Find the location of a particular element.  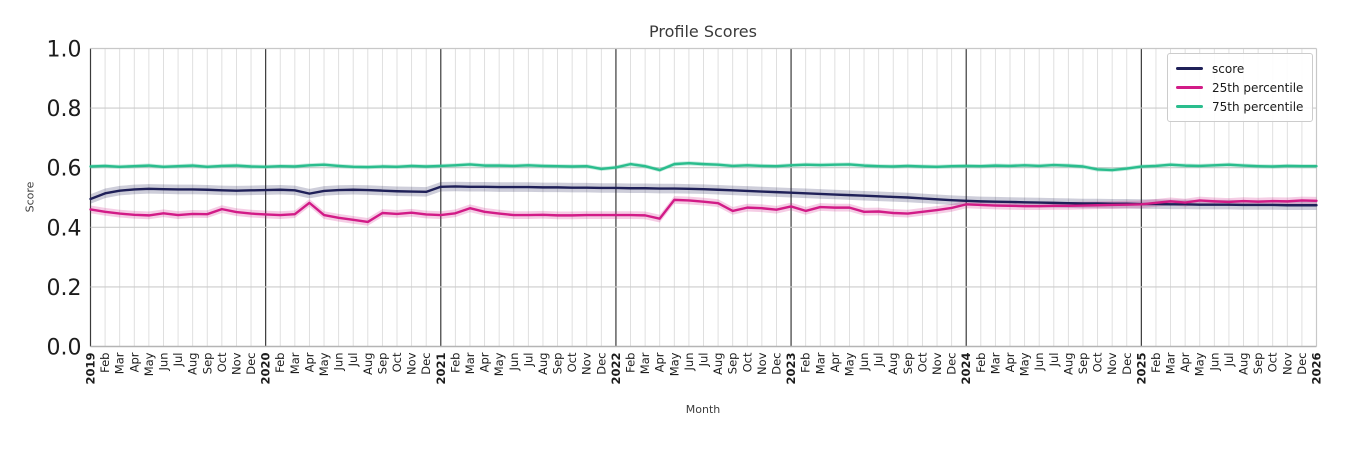

chart-title: Profile Scores is located at coordinates (703, 31).